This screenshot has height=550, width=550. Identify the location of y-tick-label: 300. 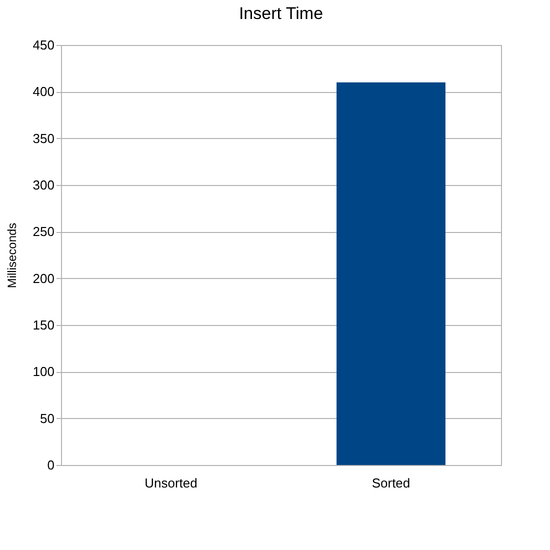
(43, 185).